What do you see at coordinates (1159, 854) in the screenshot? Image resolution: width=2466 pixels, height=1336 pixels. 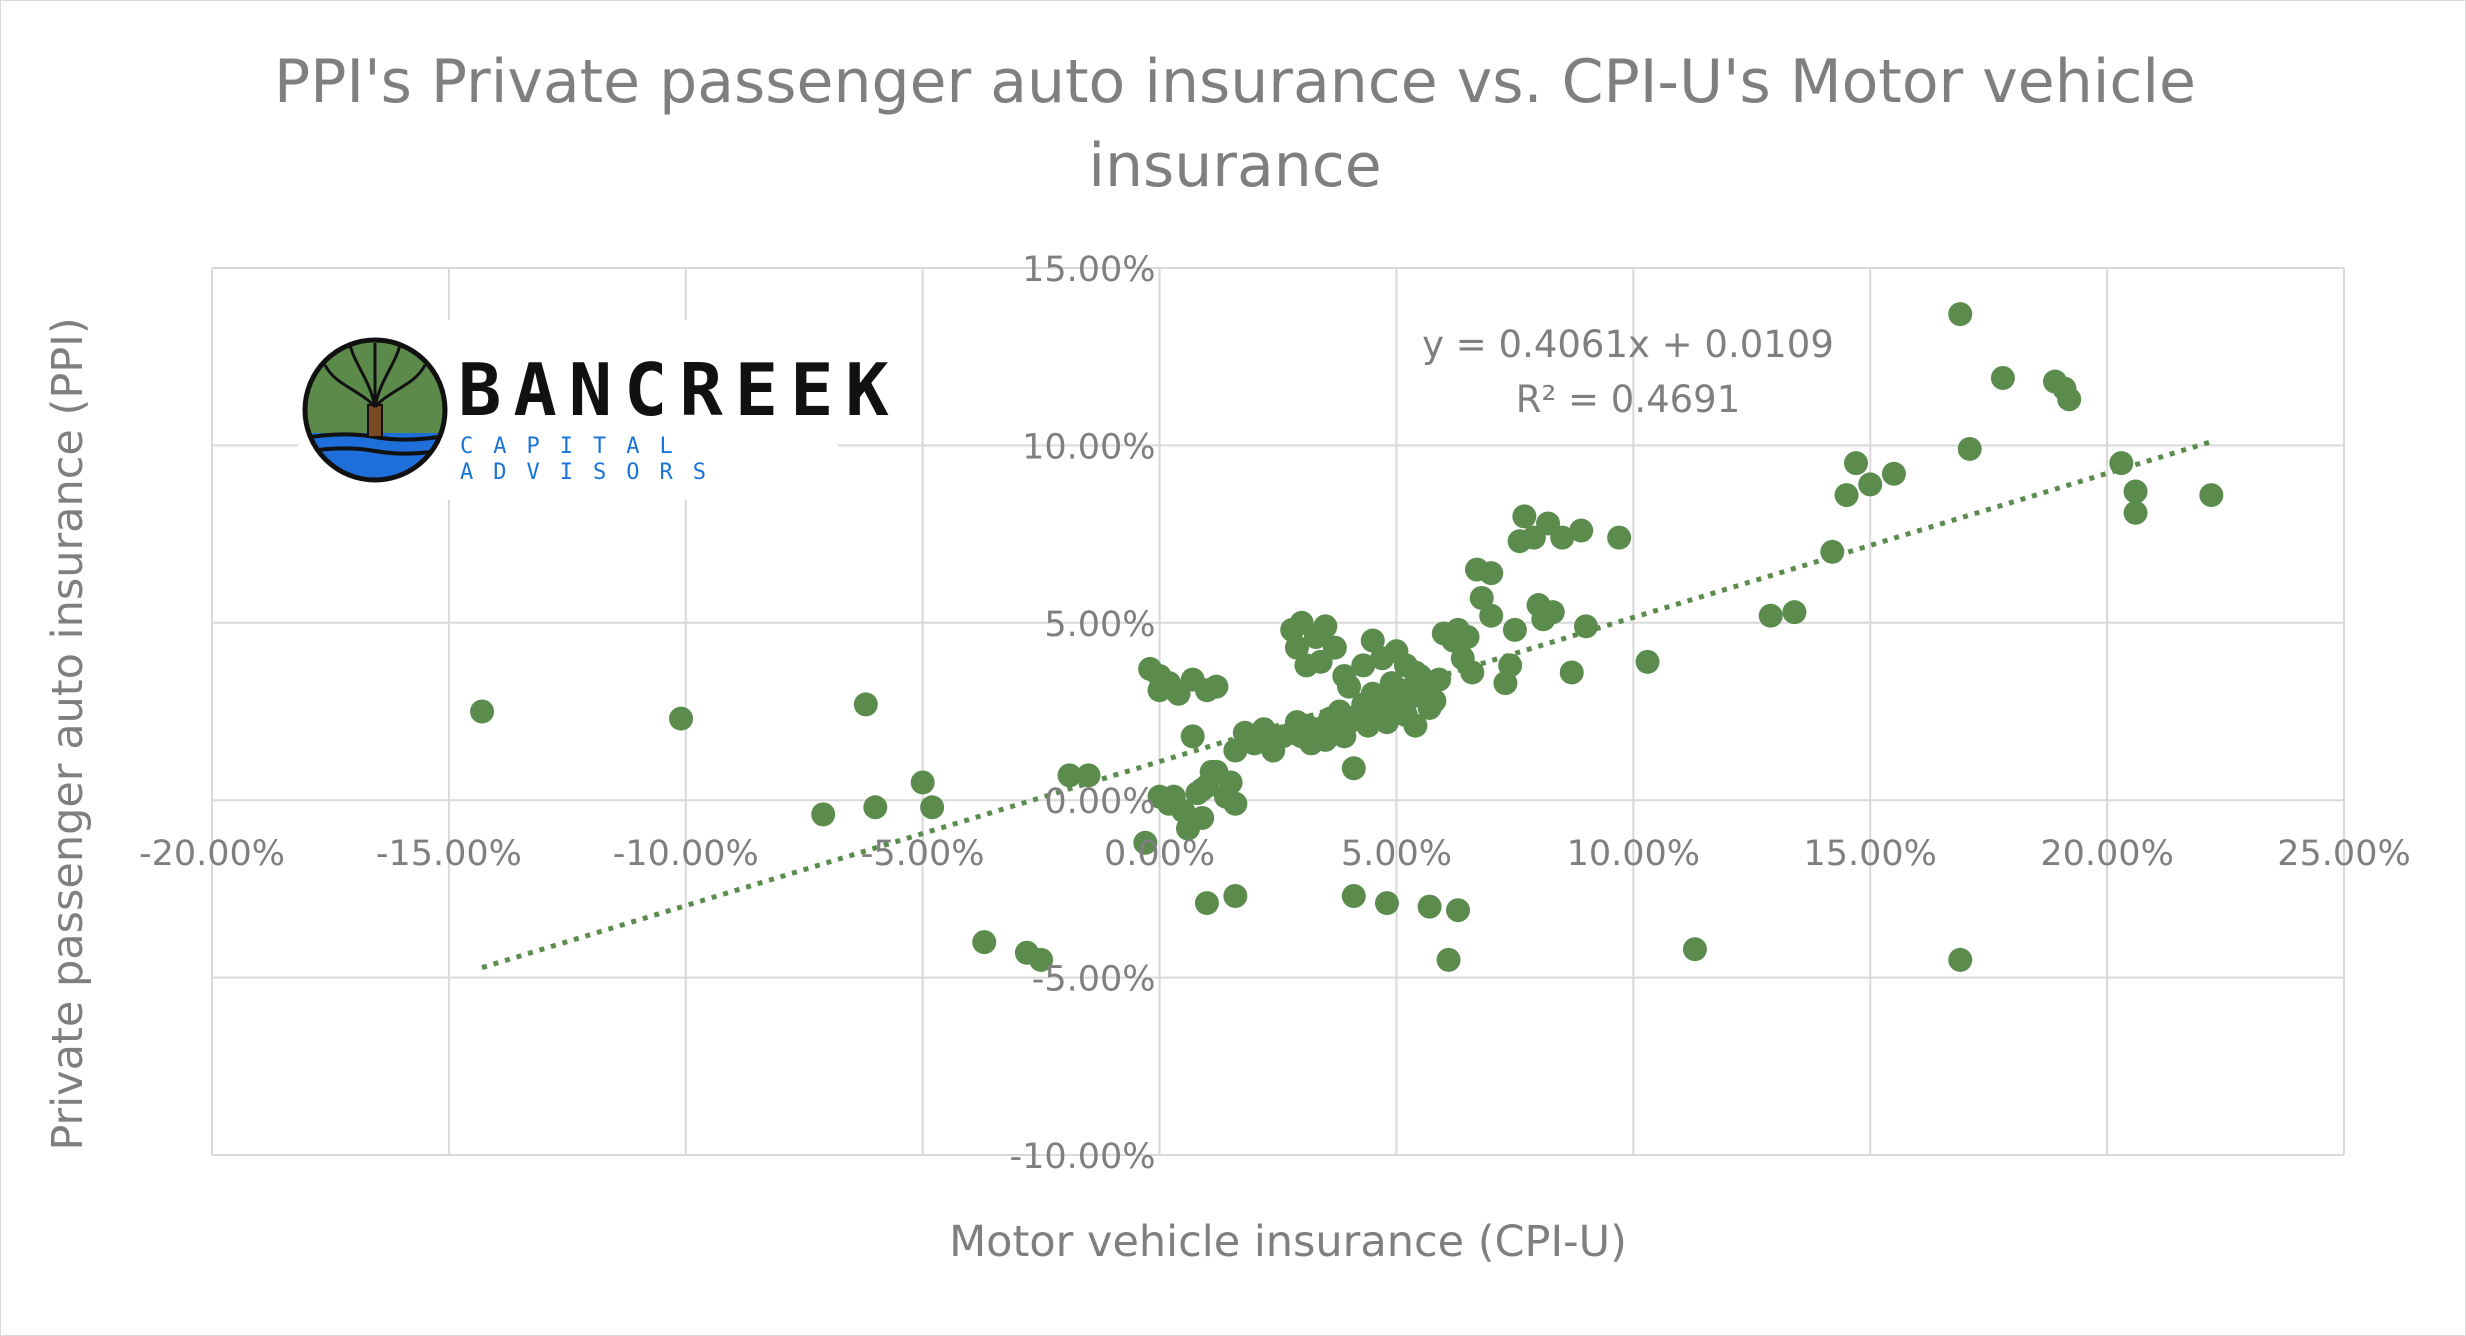 I see `x-tick-label: 0.00%` at bounding box center [1159, 854].